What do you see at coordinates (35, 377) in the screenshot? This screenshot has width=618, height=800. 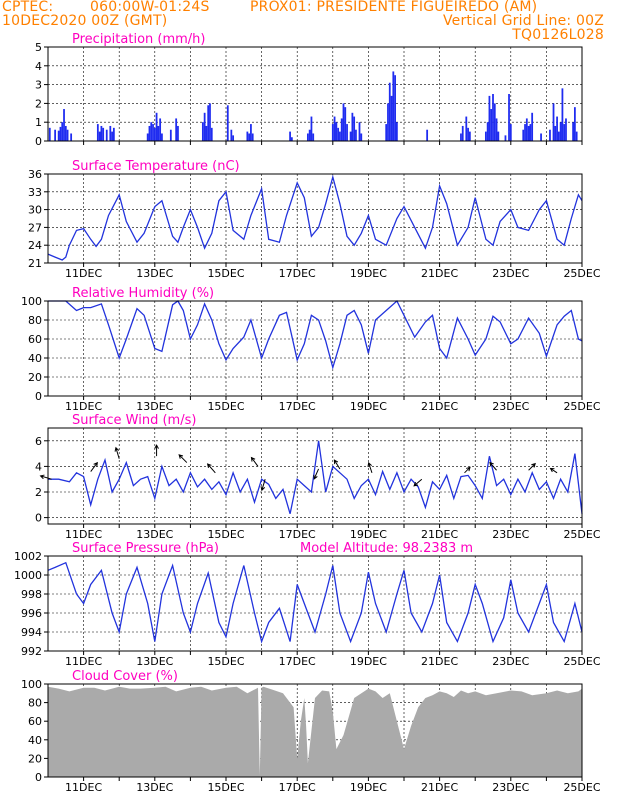 I see `rh-y-tick-label: 20` at bounding box center [35, 377].